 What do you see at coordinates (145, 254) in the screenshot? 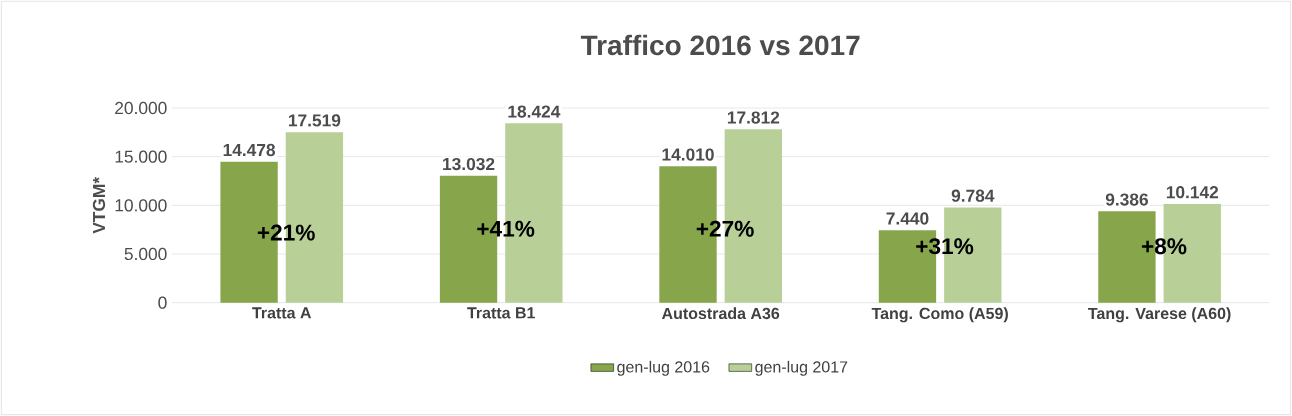
I see `y-tick-label: 5.000` at bounding box center [145, 254].